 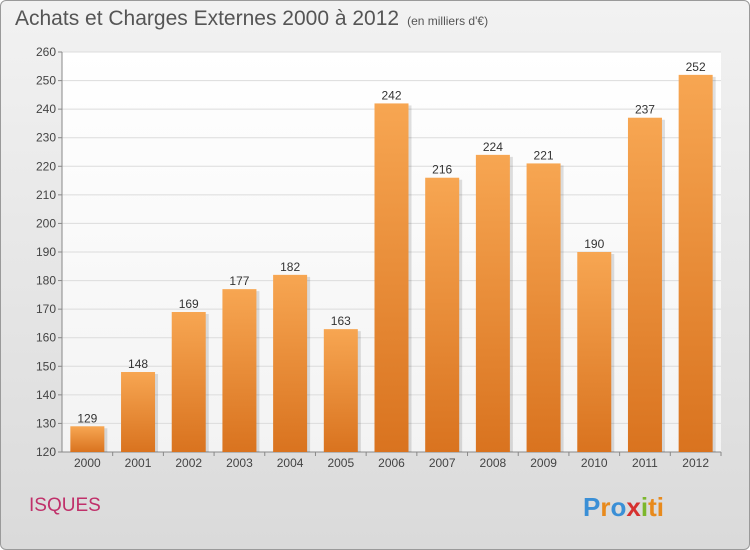 What do you see at coordinates (633, 507) in the screenshot?
I see `logo-letter: x` at bounding box center [633, 507].